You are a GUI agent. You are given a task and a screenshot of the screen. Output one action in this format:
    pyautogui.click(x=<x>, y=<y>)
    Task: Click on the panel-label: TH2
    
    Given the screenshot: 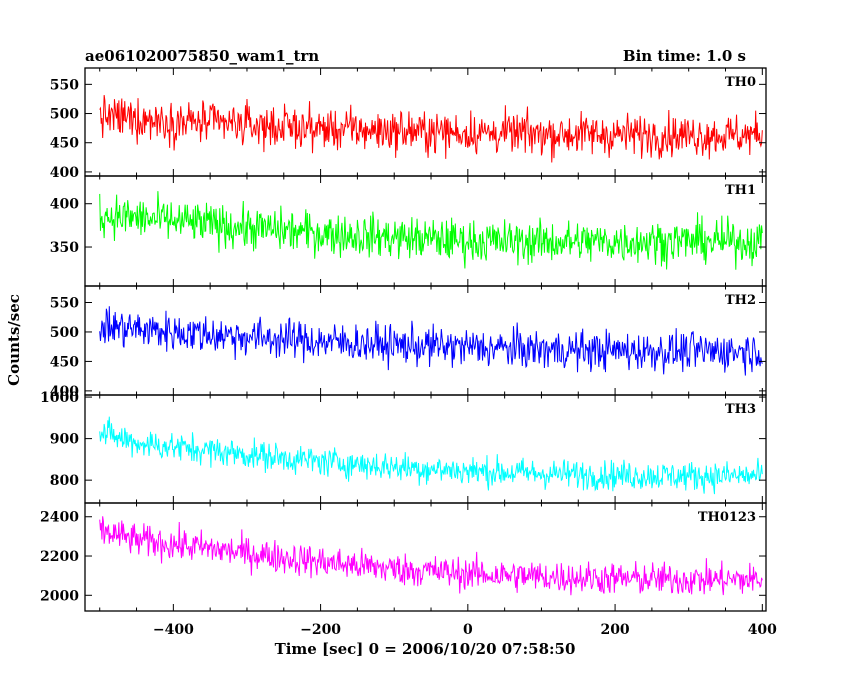 What is the action you would take?
    pyautogui.click(x=740, y=300)
    